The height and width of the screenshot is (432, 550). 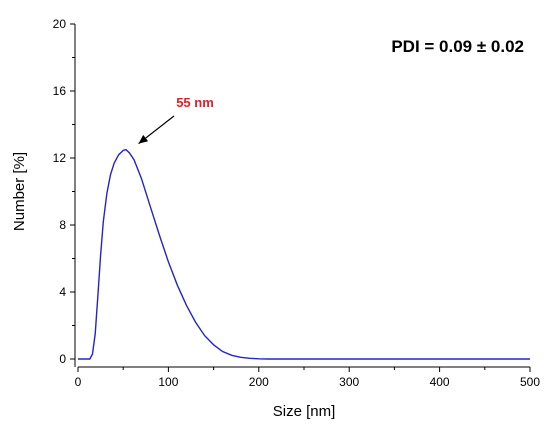 I want to click on y-tick-label: 12, so click(x=60, y=158).